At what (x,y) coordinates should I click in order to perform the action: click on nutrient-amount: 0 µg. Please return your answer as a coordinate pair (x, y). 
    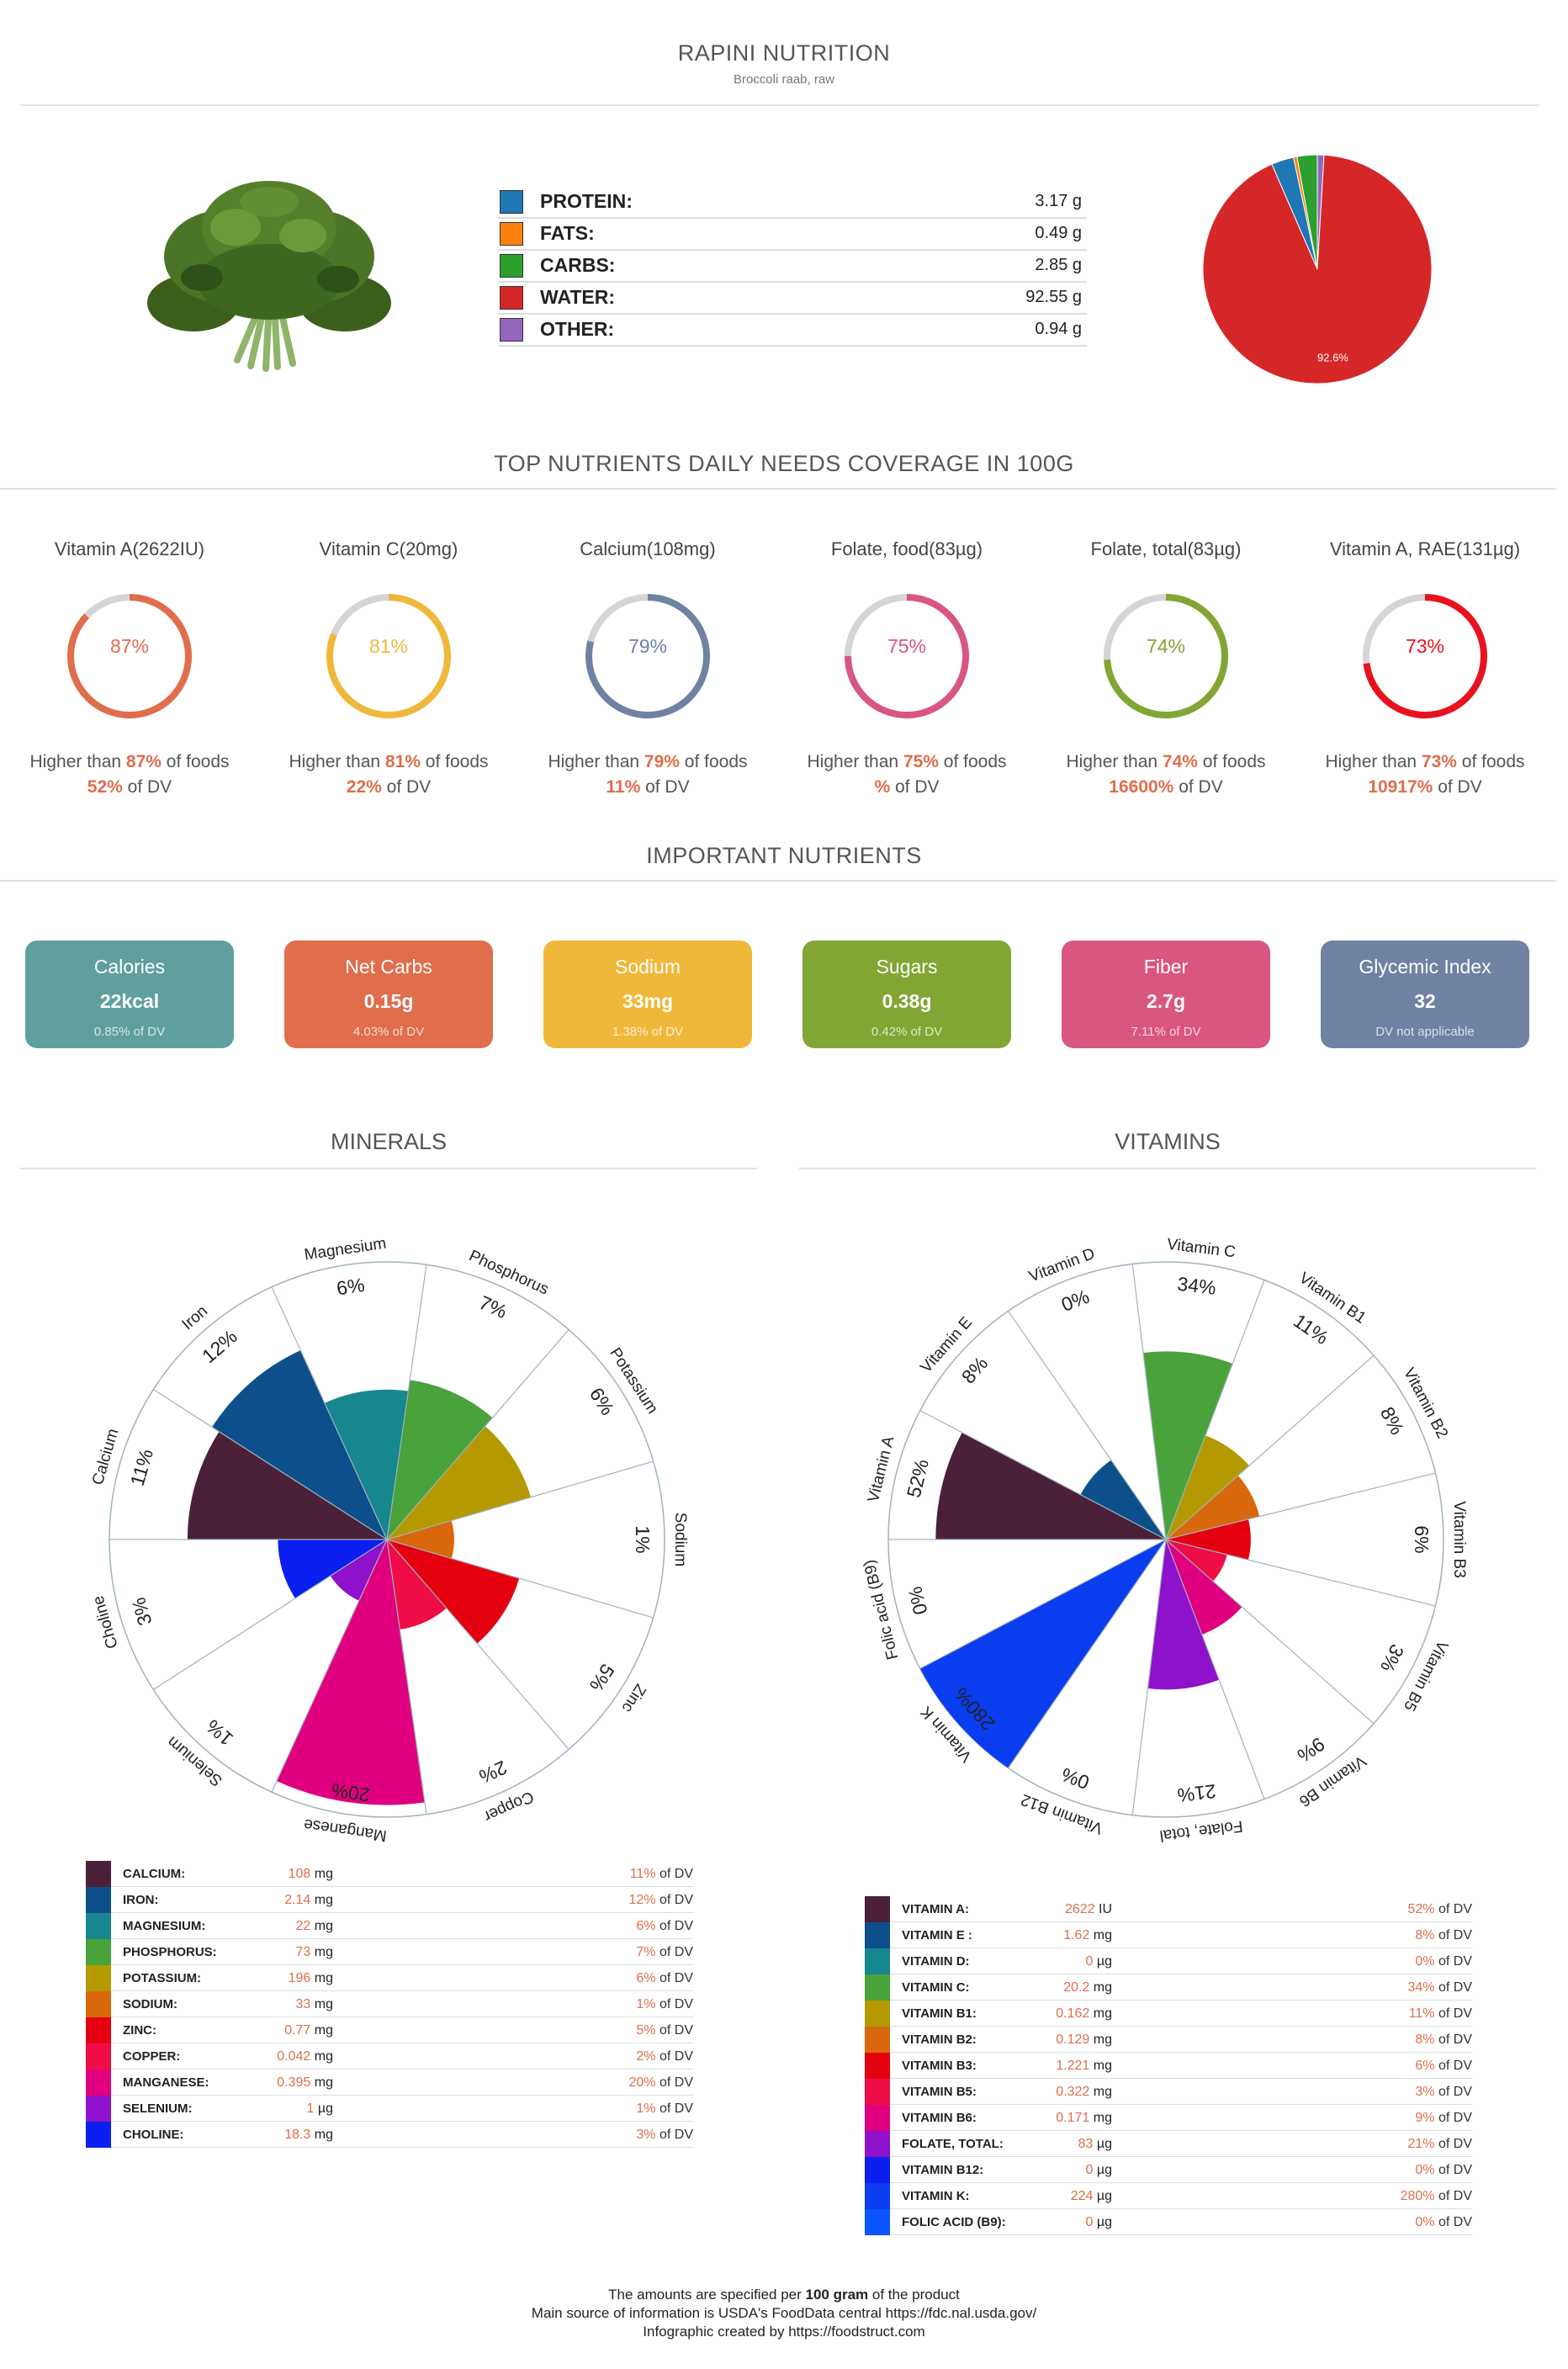
    Looking at the image, I should click on (1099, 2171).